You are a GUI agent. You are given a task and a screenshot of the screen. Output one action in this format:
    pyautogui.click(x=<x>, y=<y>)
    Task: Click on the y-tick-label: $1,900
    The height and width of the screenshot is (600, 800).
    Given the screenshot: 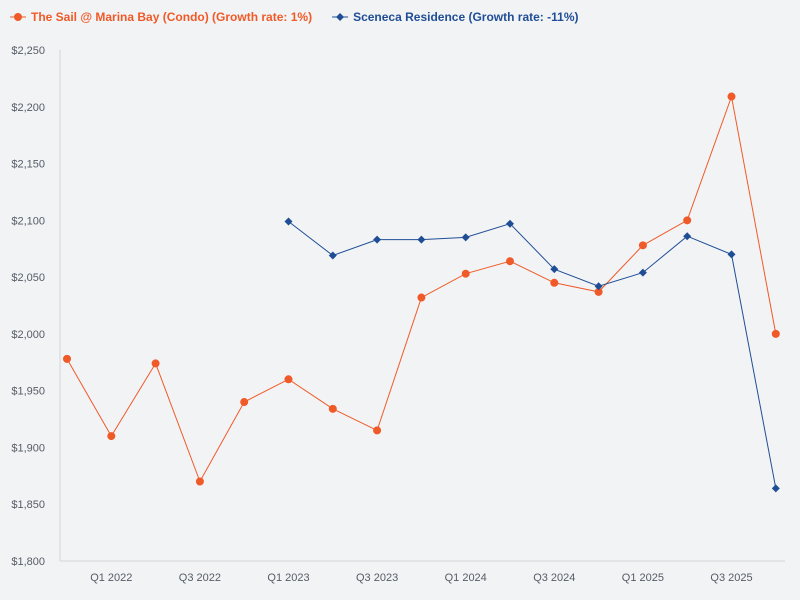 What is the action you would take?
    pyautogui.click(x=28, y=448)
    